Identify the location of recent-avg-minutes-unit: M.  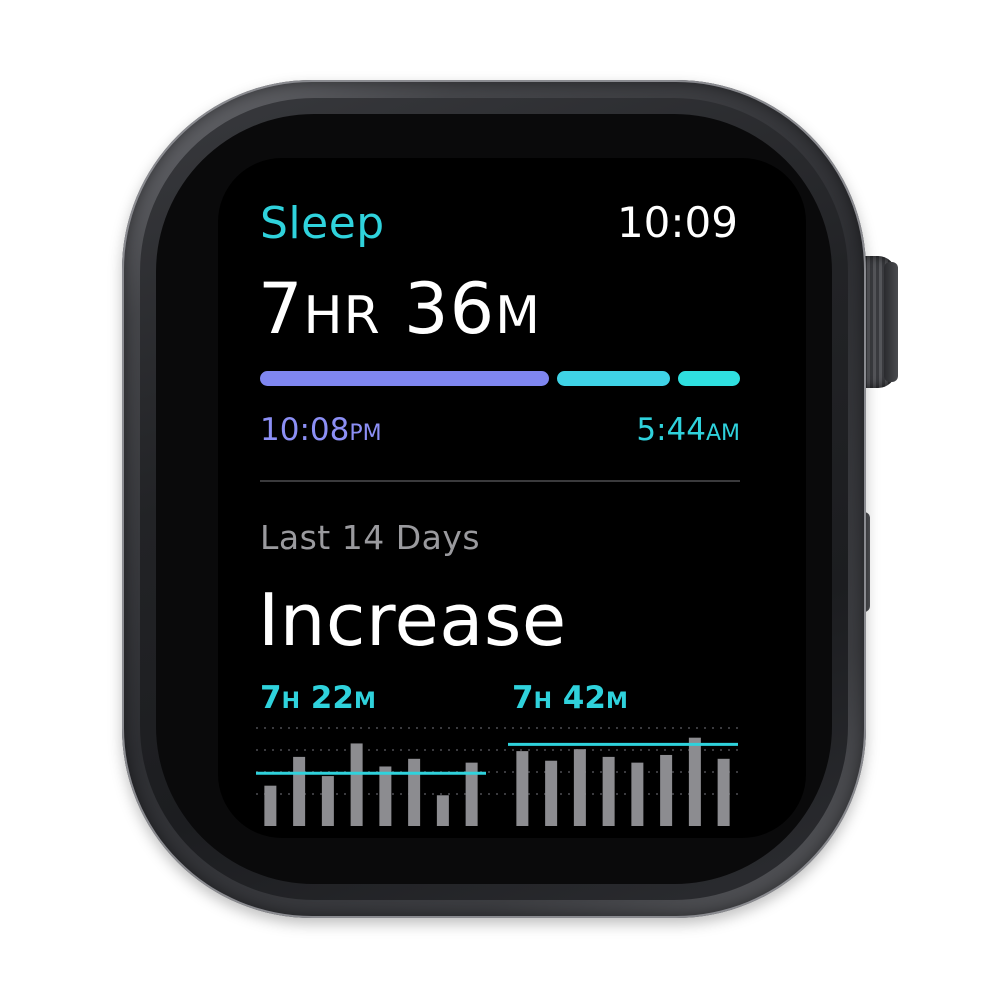
(616, 701).